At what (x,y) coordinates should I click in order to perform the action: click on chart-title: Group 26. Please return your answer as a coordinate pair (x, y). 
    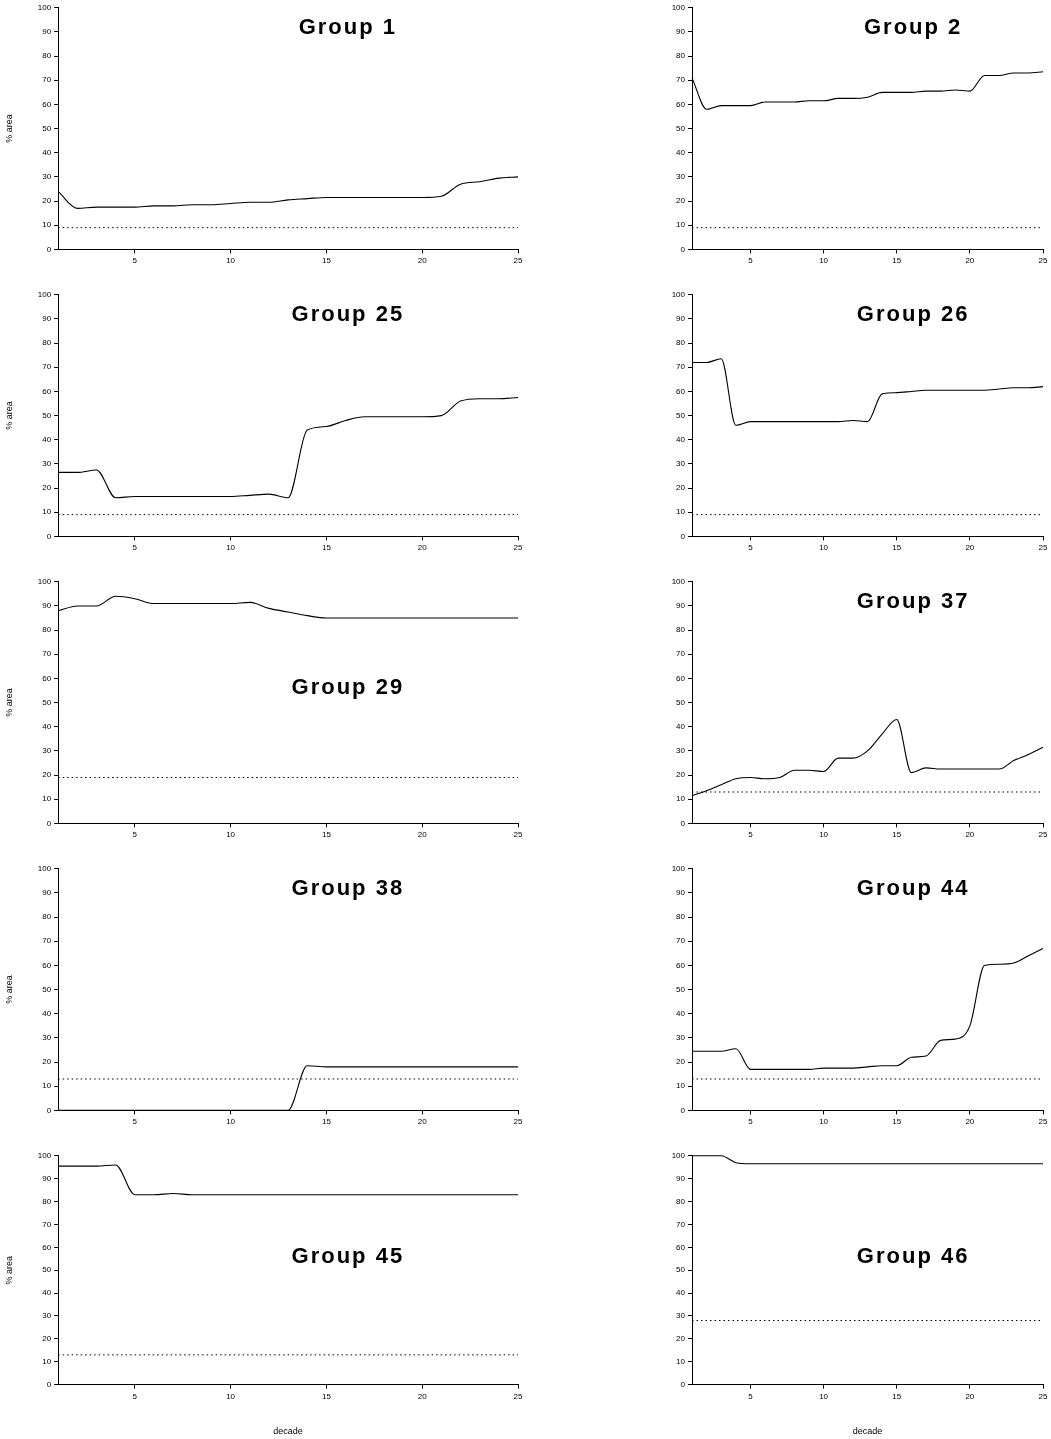
    Looking at the image, I should click on (913, 313).